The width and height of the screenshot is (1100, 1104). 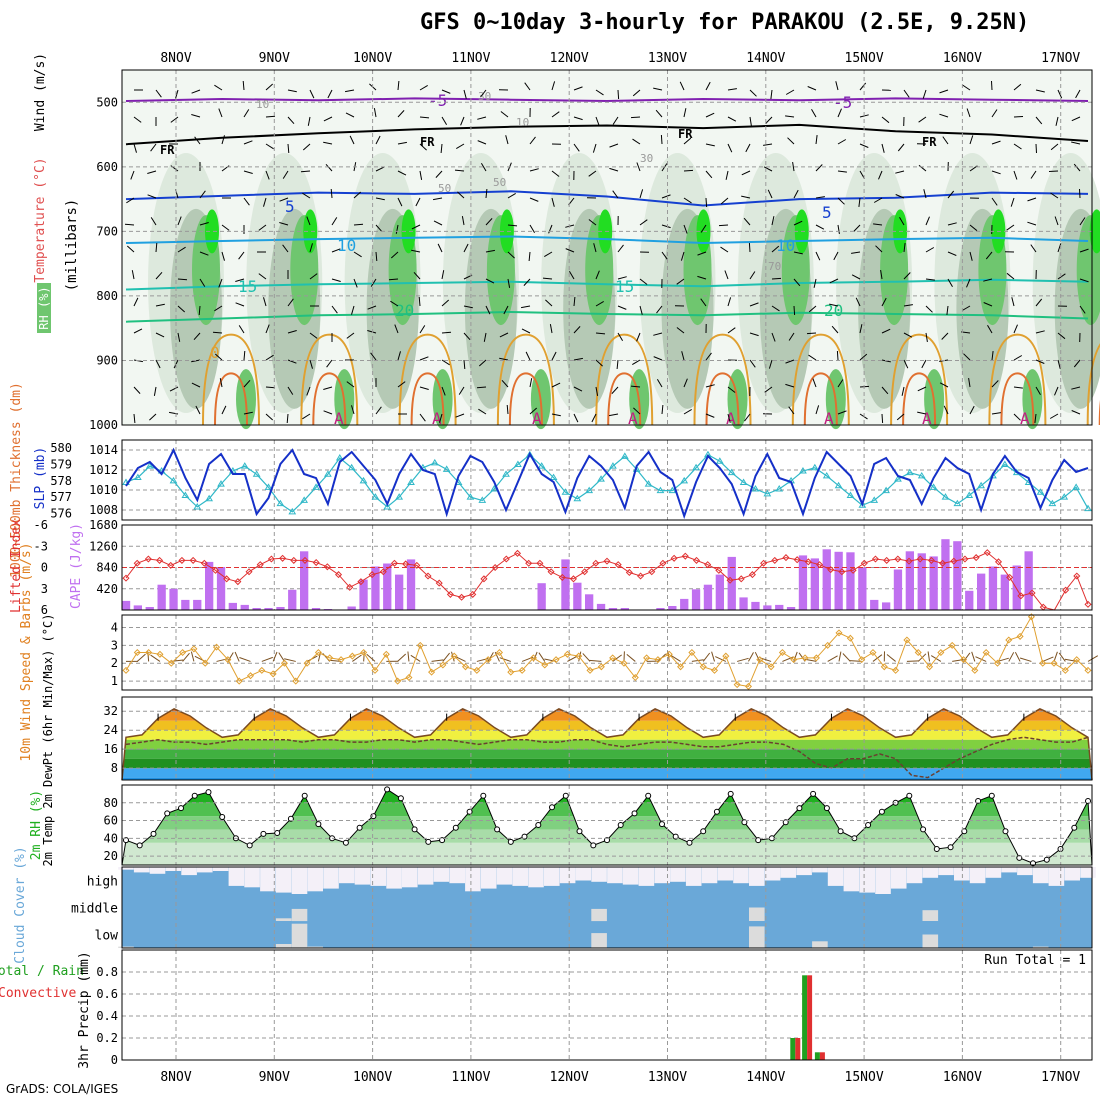 What do you see at coordinates (94, 909) in the screenshot?
I see `cloud-level-label: middle` at bounding box center [94, 909].